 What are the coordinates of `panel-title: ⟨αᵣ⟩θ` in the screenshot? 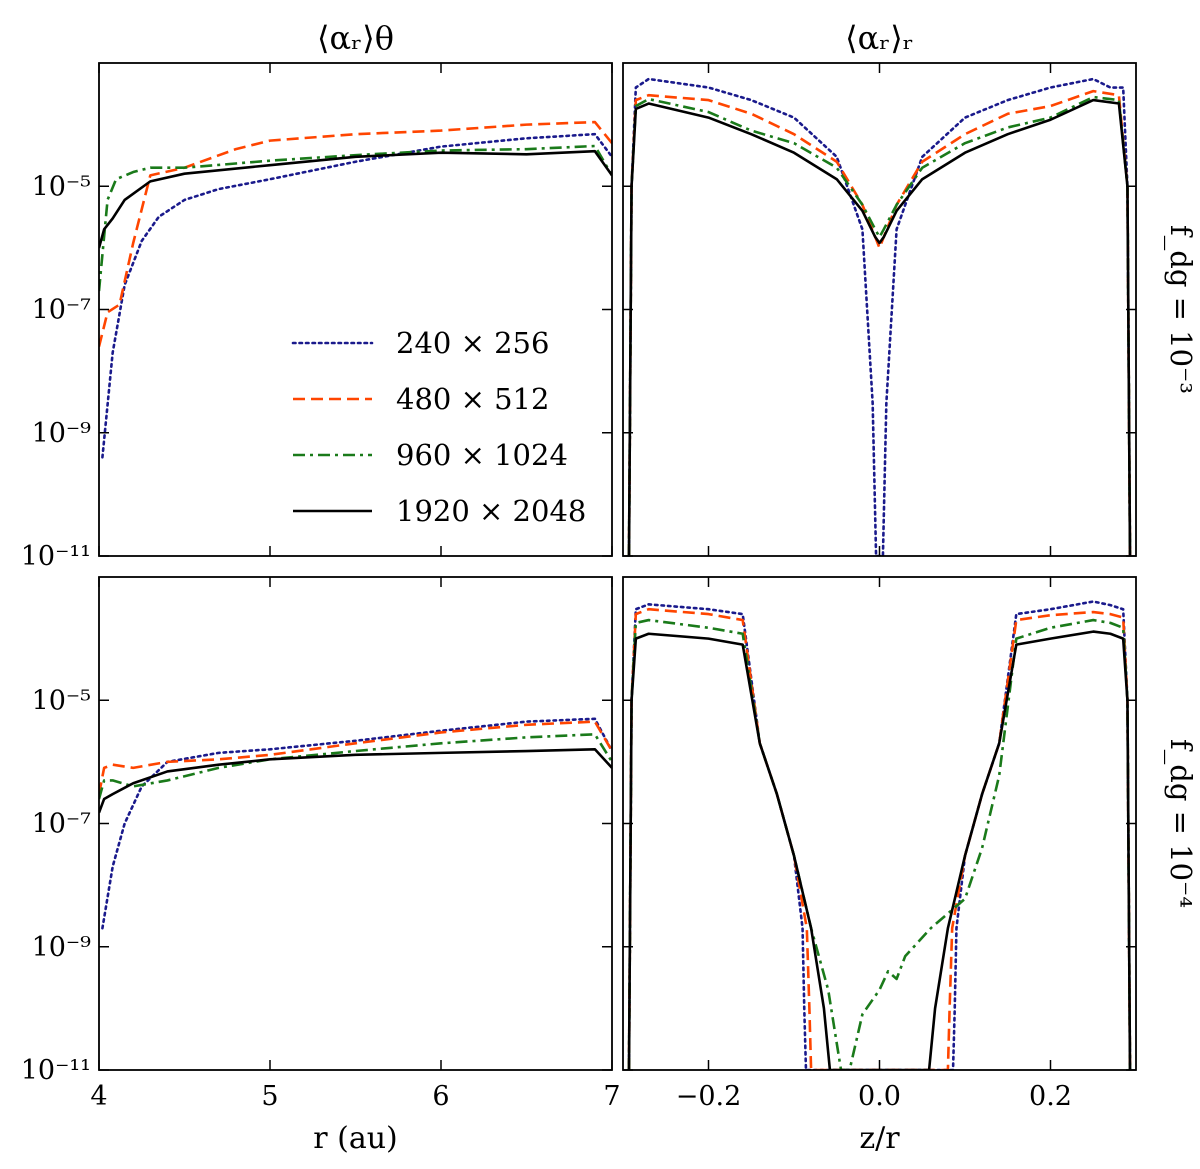 It's located at (355, 38).